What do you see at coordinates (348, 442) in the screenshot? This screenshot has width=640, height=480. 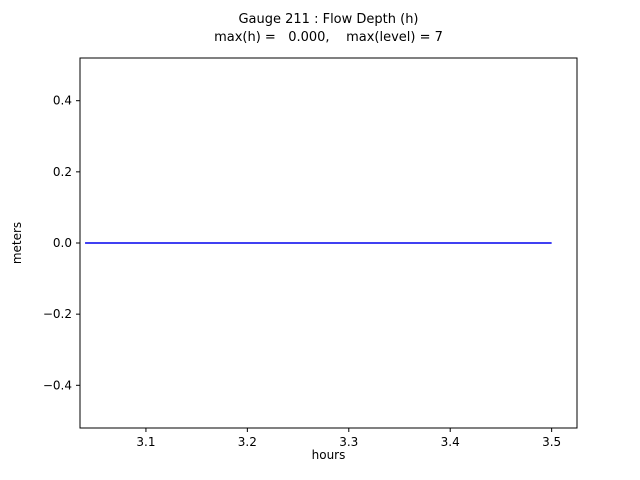 I see `x-tick-label: 3.3` at bounding box center [348, 442].